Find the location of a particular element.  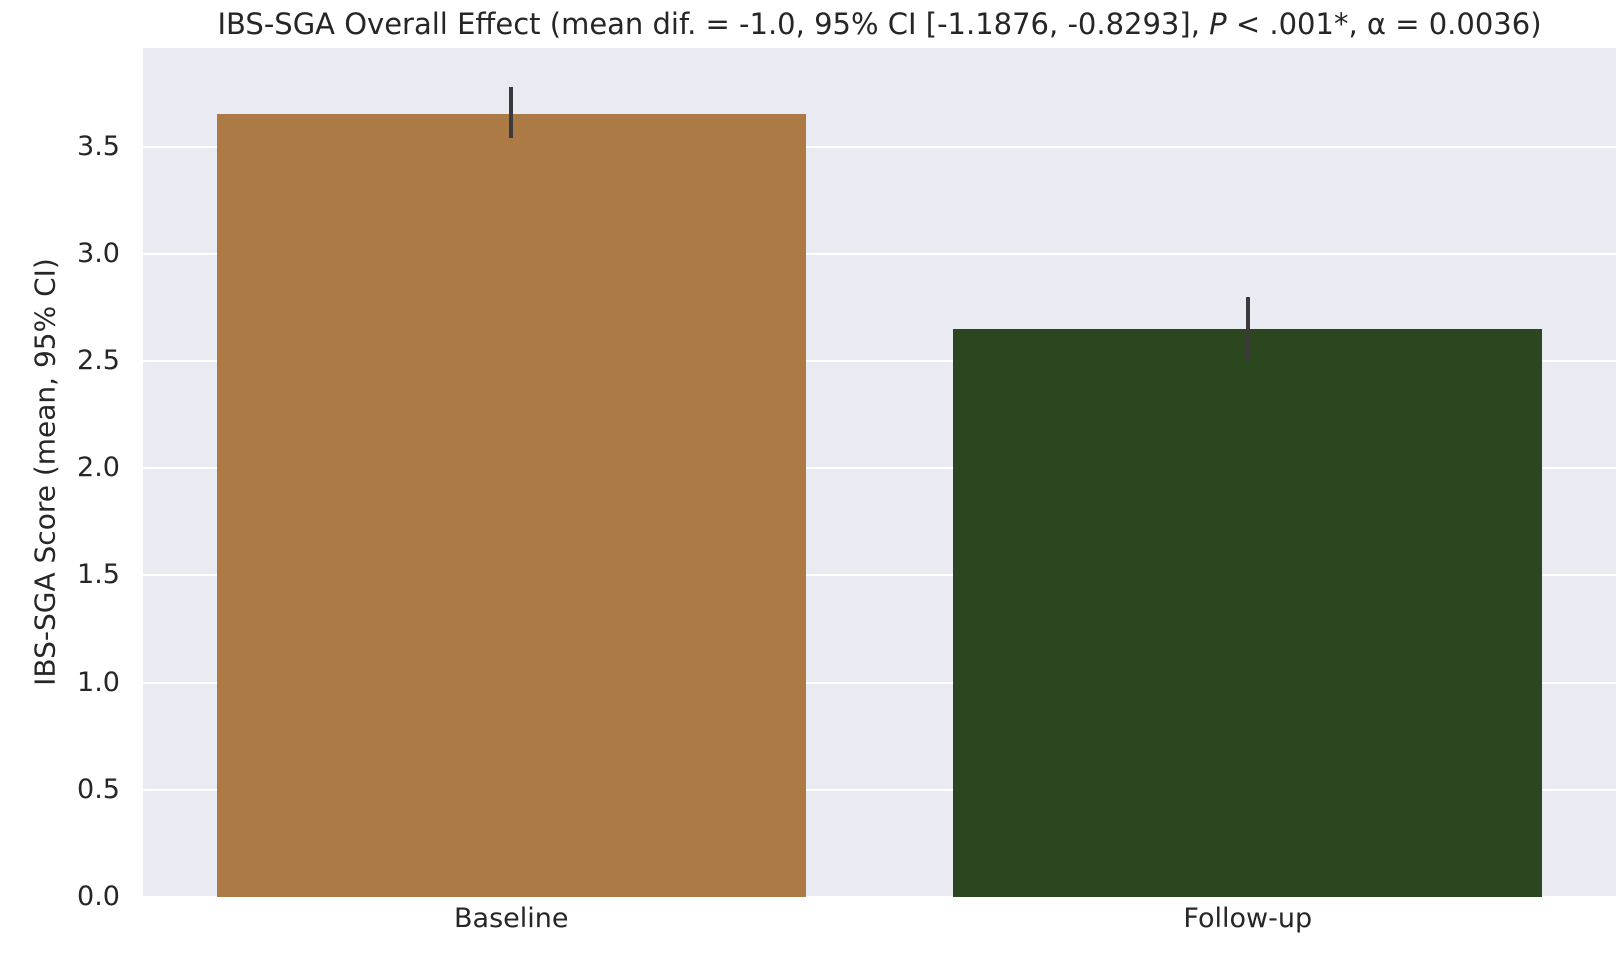

x-tick-label-baseline: Baseline is located at coordinates (511, 918).